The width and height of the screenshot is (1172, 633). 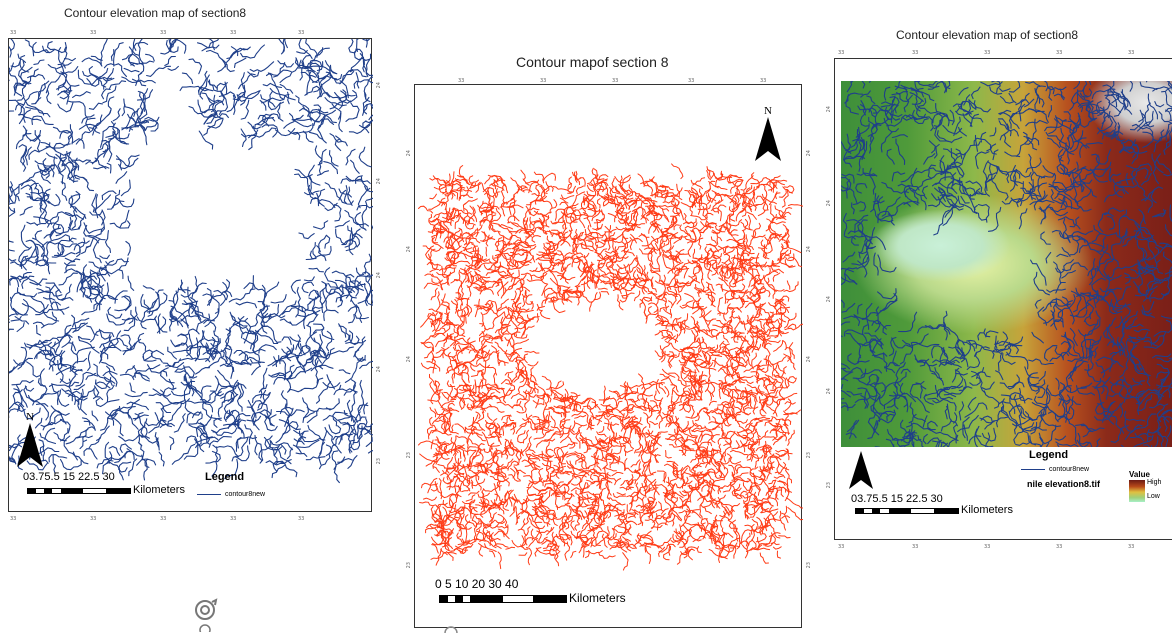 I want to click on map-1-title: Contour elevation map of section8, so click(x=155, y=13).